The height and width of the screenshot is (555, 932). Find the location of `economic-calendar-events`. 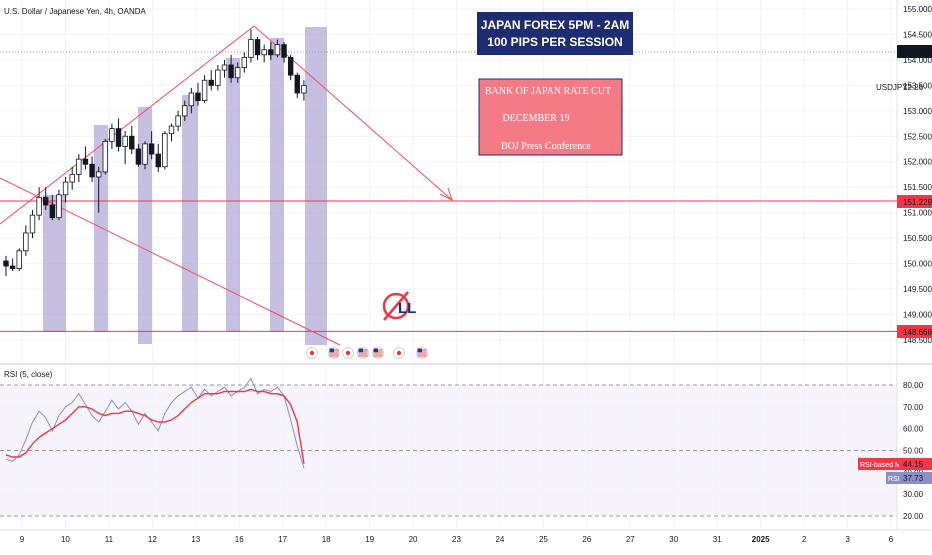

economic-calendar-events is located at coordinates (367, 353).